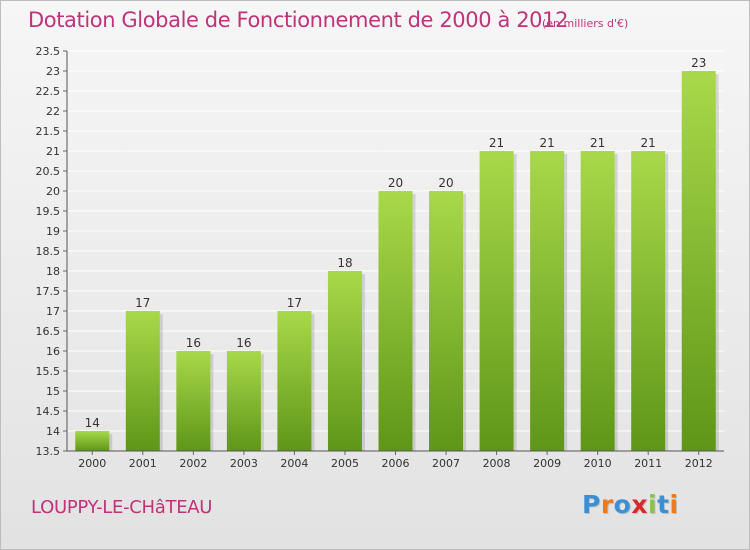  What do you see at coordinates (53, 151) in the screenshot?
I see `y-tick-label: 21` at bounding box center [53, 151].